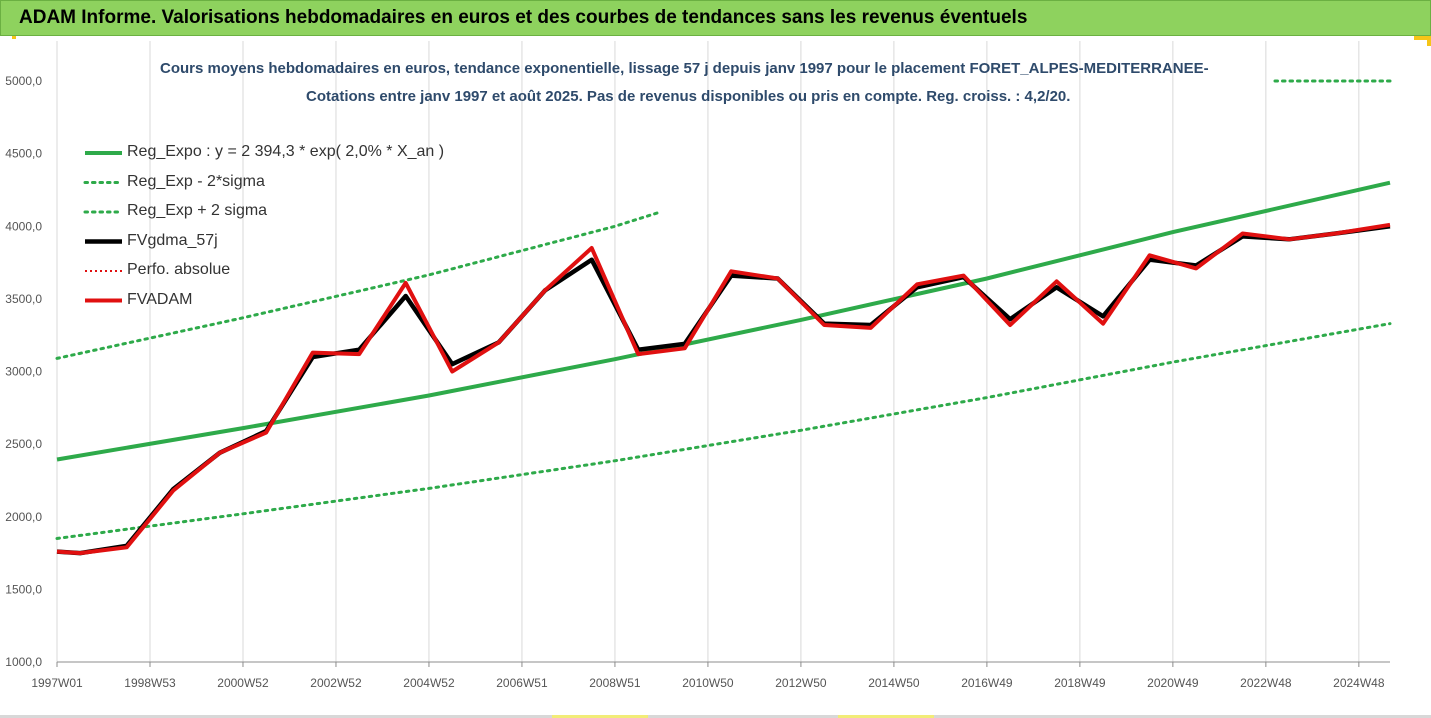 This screenshot has height=718, width=1431. I want to click on bottom-frame, so click(715, 716).